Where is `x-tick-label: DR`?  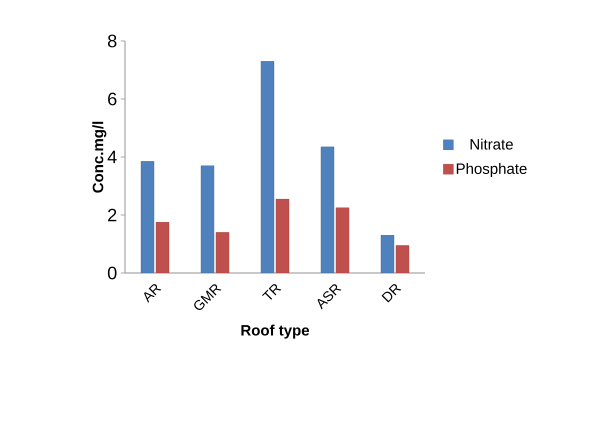
x-tick-label: DR is located at coordinates (392, 293).